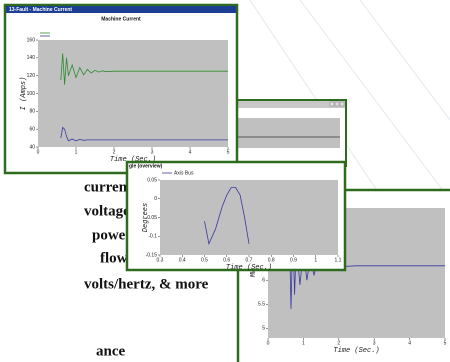 This screenshot has height=362, width=450. Describe the element at coordinates (114, 258) in the screenshot. I see `slide-line: flow` at that location.